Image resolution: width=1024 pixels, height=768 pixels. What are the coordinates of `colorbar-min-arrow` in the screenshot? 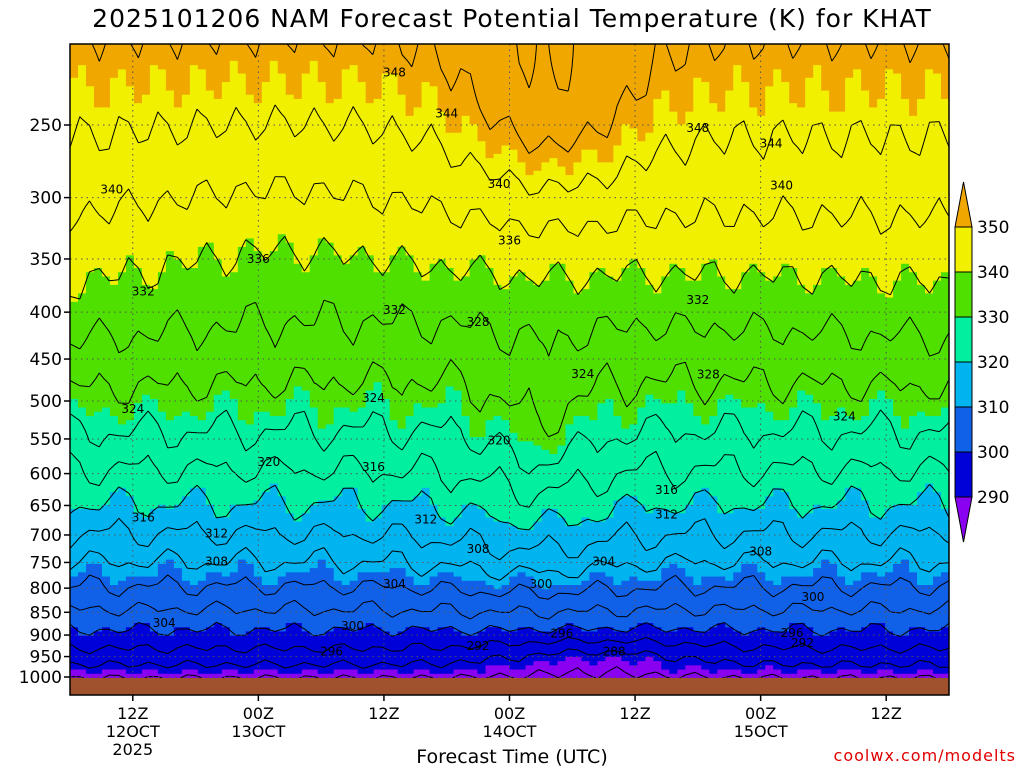 It's located at (963, 519).